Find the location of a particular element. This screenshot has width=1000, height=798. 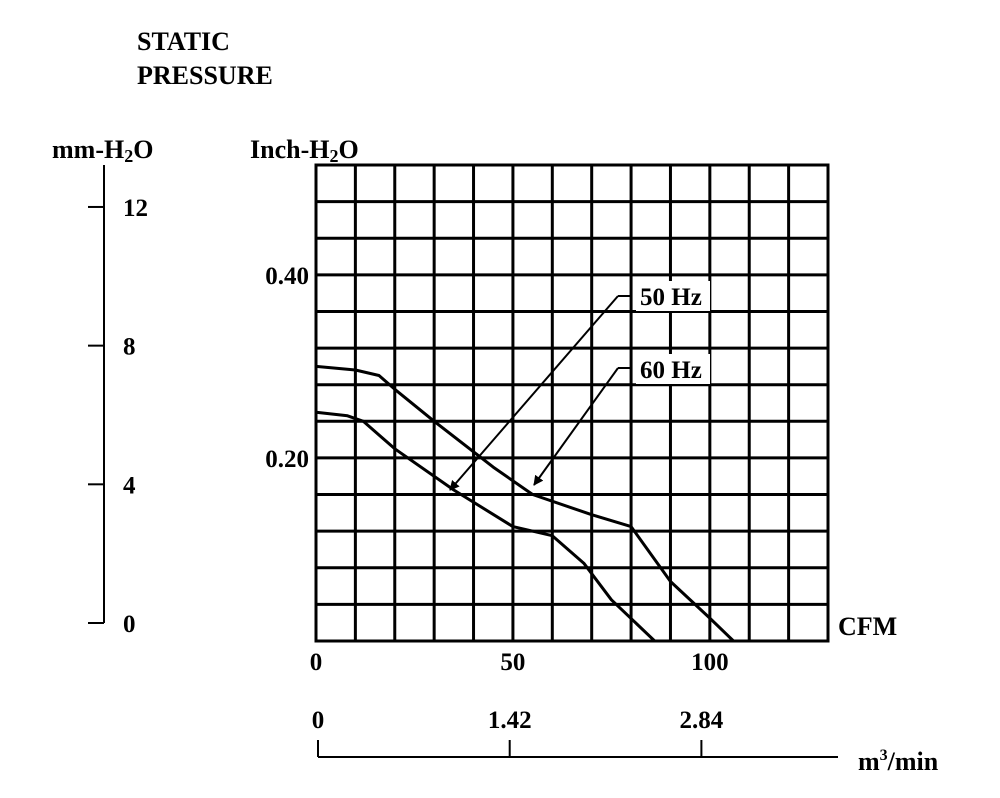

chart-title-line1: STATIC is located at coordinates (183, 41).